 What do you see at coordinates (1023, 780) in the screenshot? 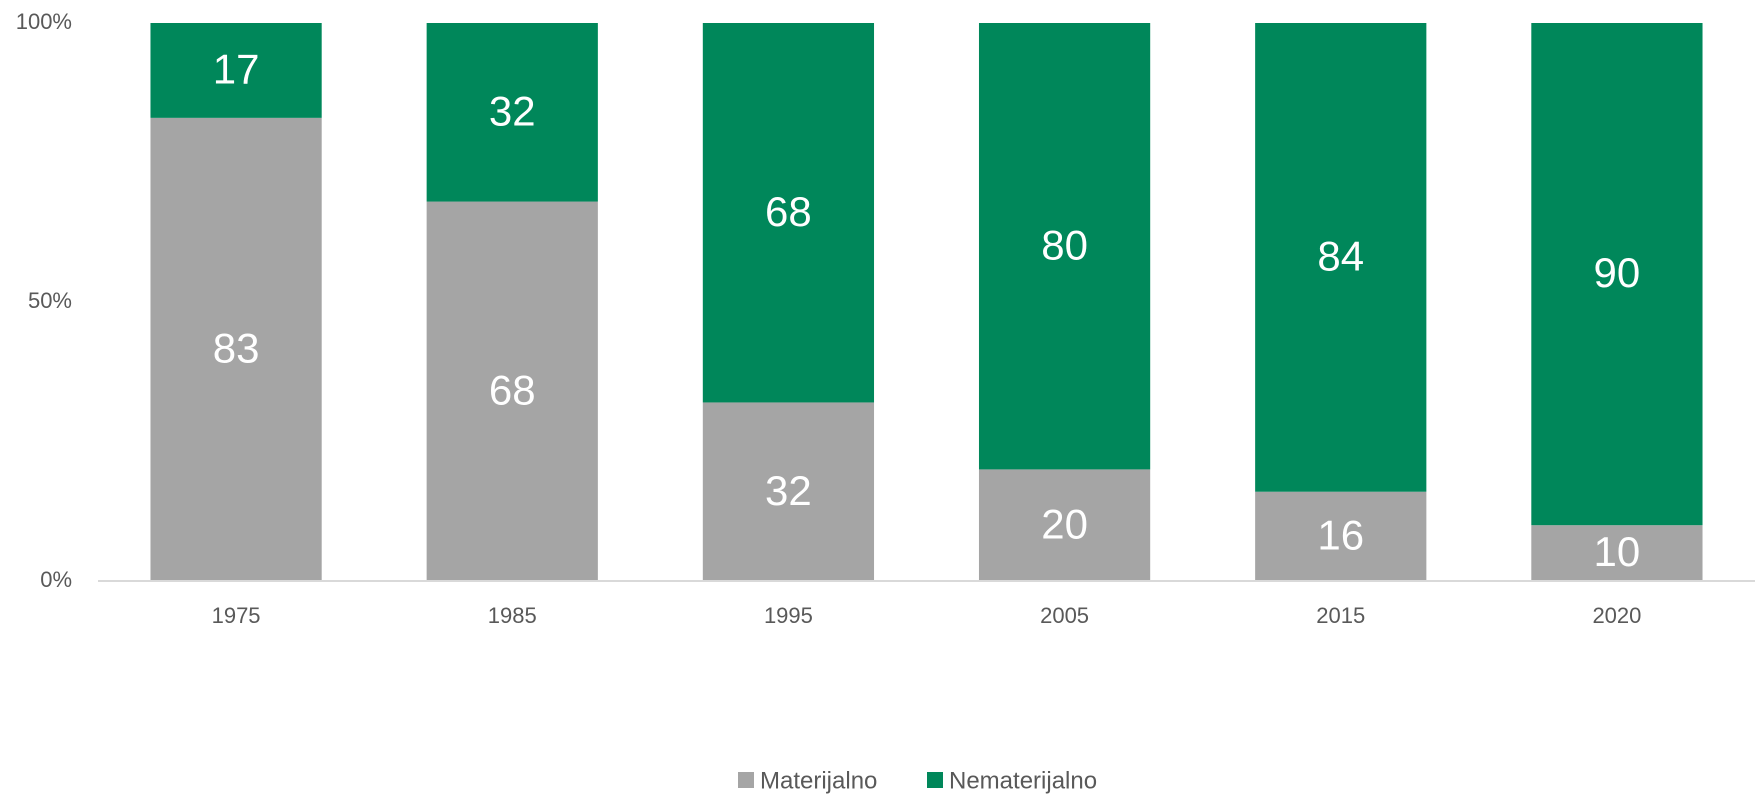
I see `legend-label: Nematerijalno` at bounding box center [1023, 780].